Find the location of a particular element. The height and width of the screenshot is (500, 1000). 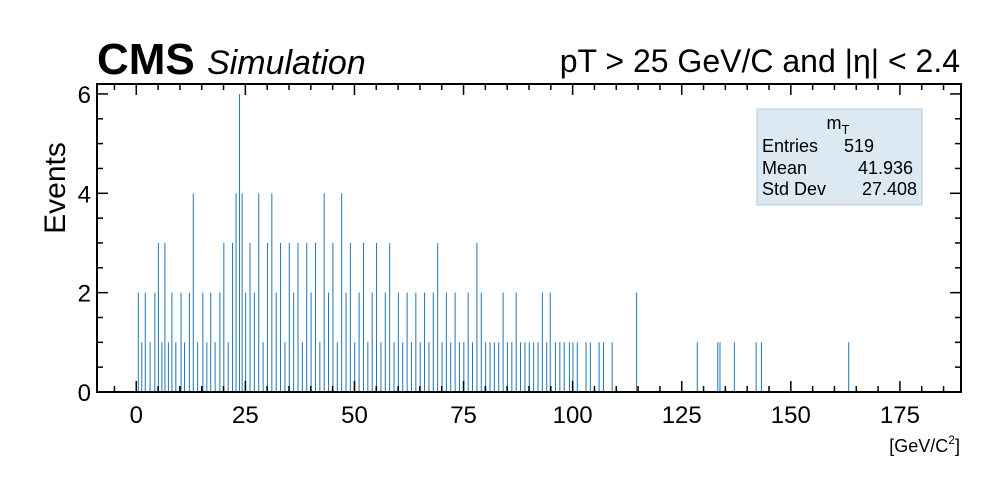

x-tick-label: 100 is located at coordinates (573, 415).